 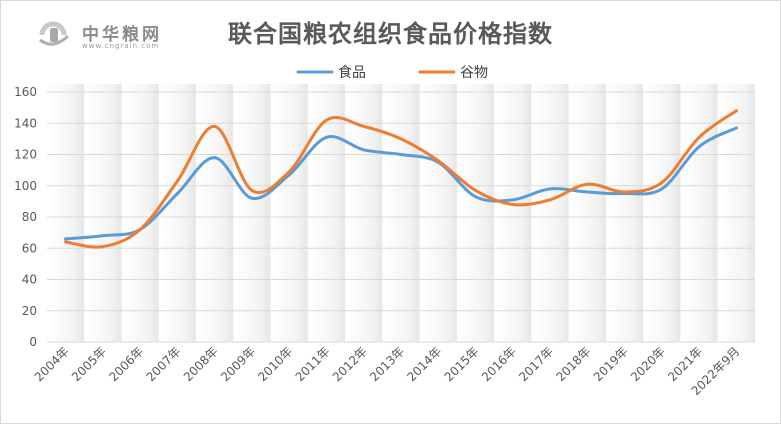 What do you see at coordinates (201, 364) in the screenshot?
I see `x-tick-label: 2008年` at bounding box center [201, 364].